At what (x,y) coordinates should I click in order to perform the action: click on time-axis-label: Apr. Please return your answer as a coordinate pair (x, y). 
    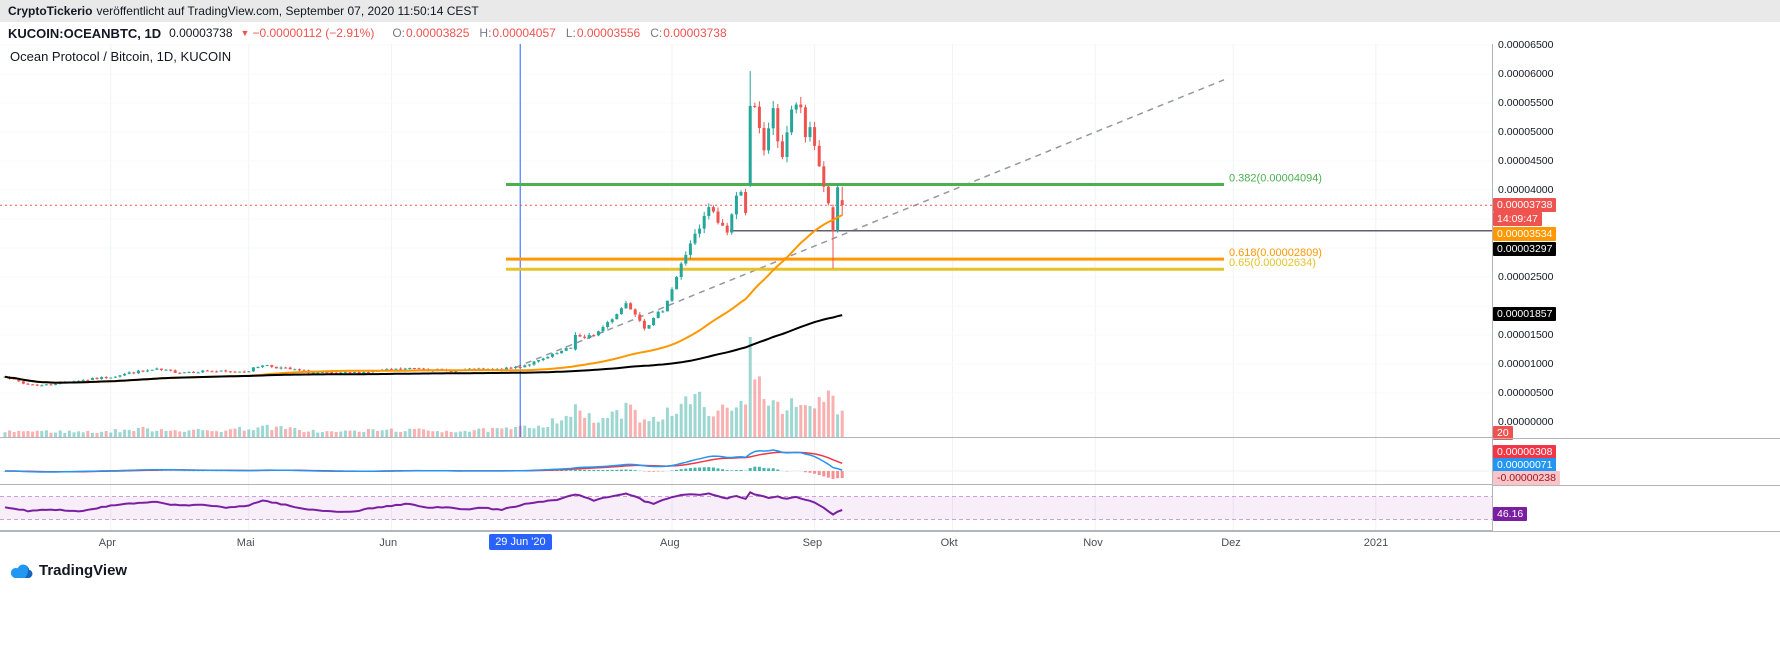
    Looking at the image, I should click on (107, 543).